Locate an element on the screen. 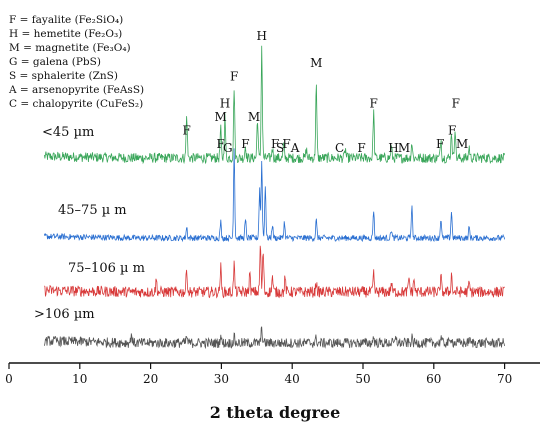 The image size is (550, 431). series-names: <45 µm 45–75 µ m 75–106 µ m >106 µm is located at coordinates (89, 223).